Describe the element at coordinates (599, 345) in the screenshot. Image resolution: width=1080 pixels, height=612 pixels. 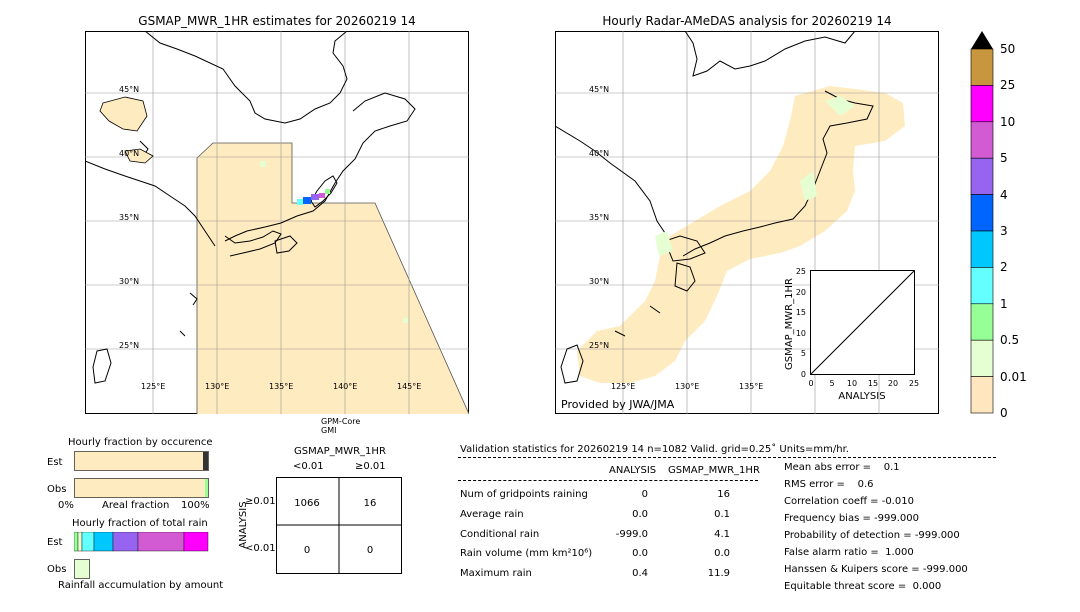
I see `right-lat-25: 25°N` at that location.